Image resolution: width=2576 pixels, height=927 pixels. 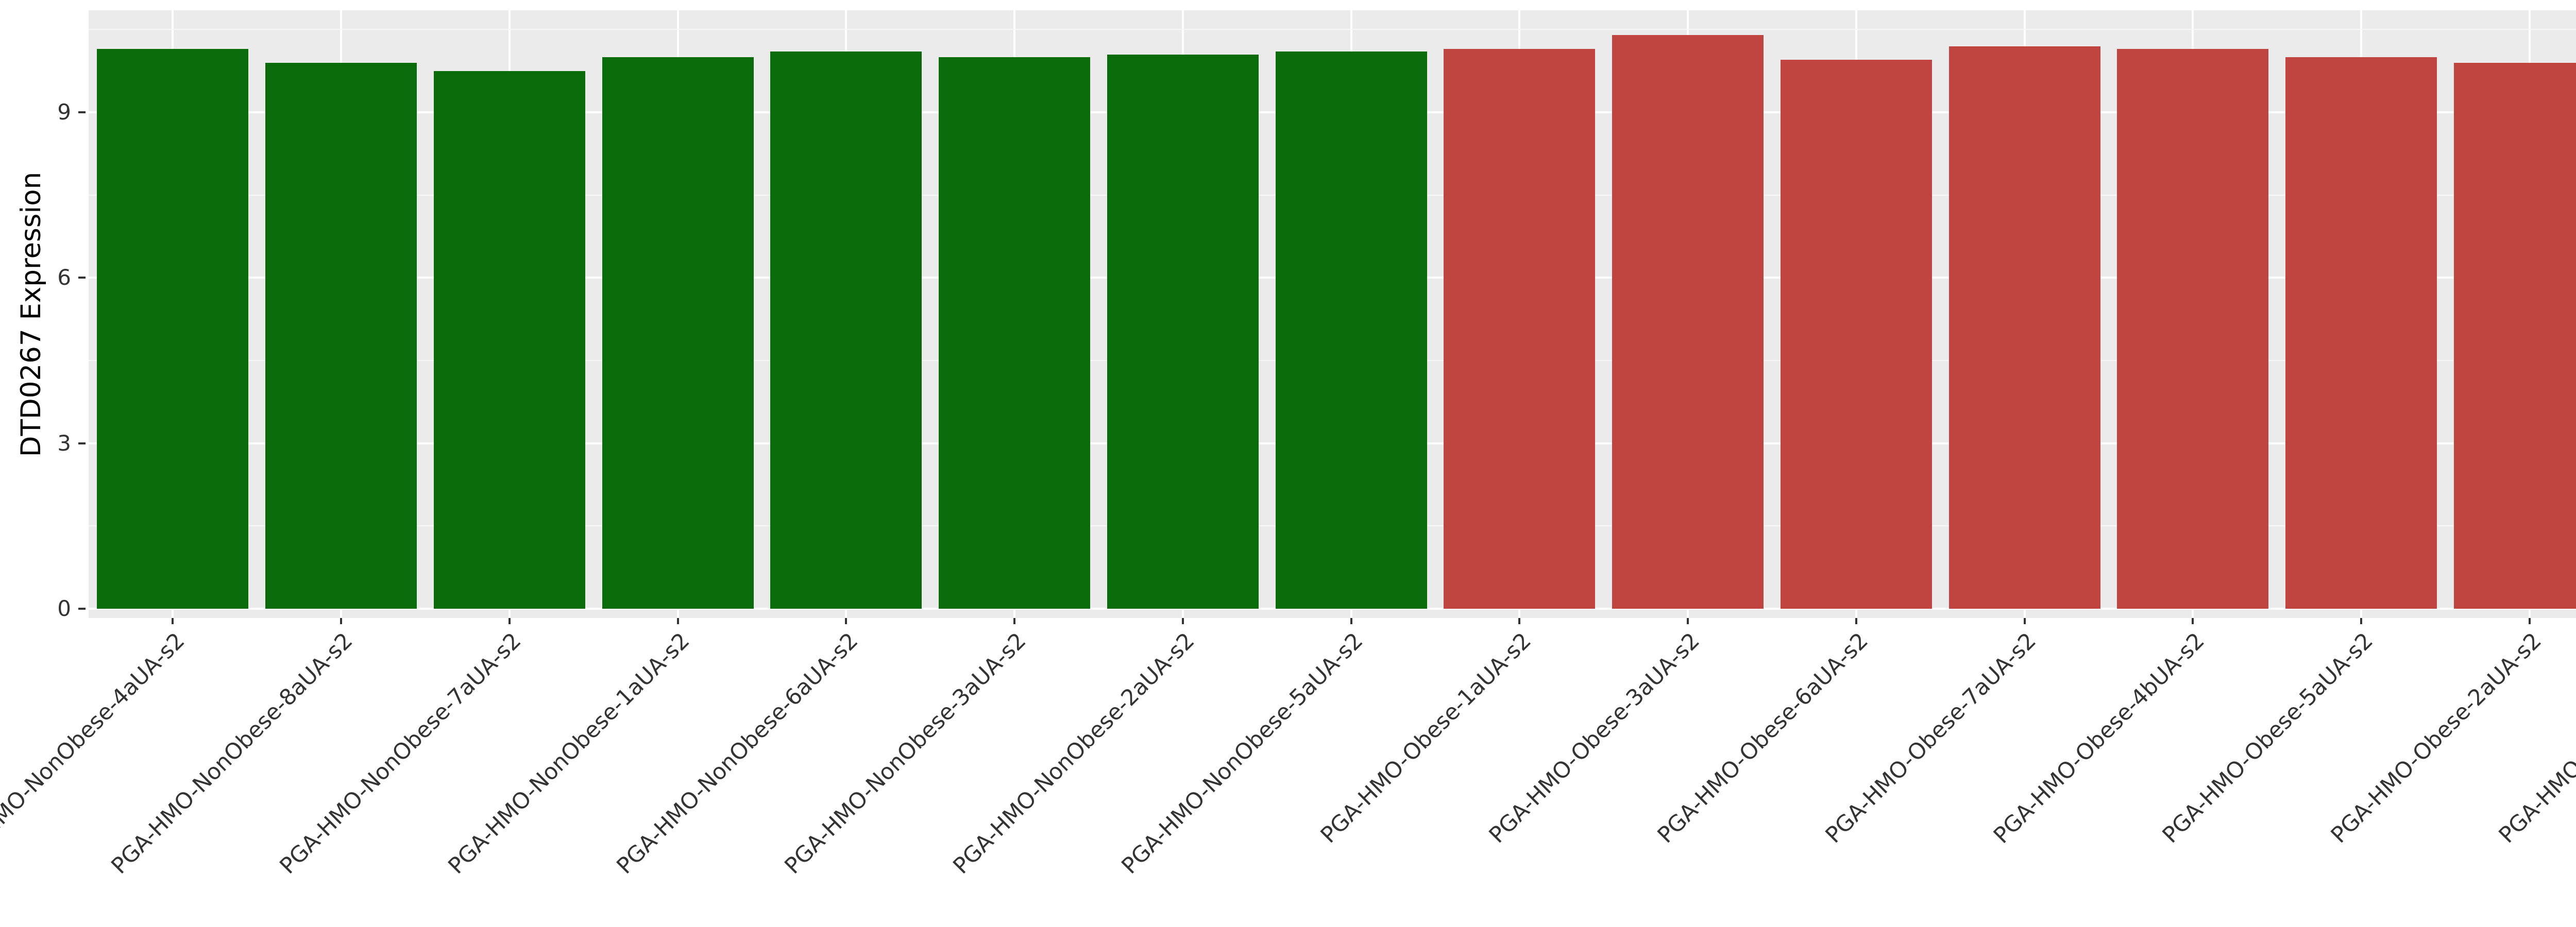 I want to click on y-tick-label: 6, so click(x=64, y=277).